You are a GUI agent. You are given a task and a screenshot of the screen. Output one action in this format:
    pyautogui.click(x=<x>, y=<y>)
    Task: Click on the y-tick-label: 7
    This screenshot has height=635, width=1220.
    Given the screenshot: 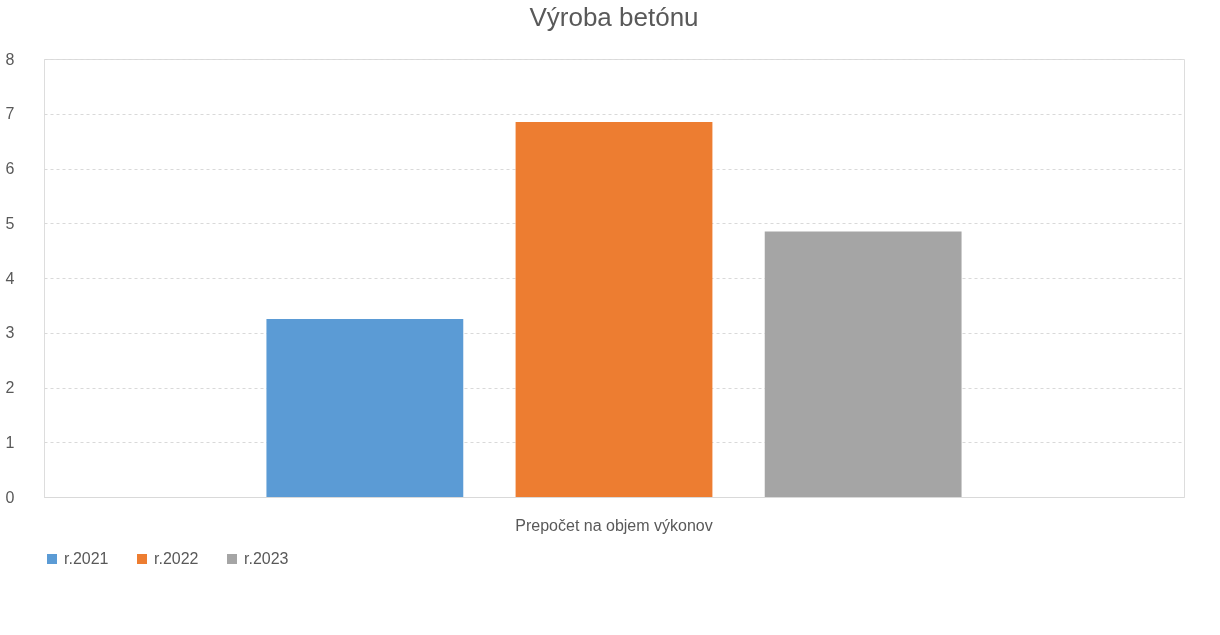 What is the action you would take?
    pyautogui.click(x=10, y=114)
    